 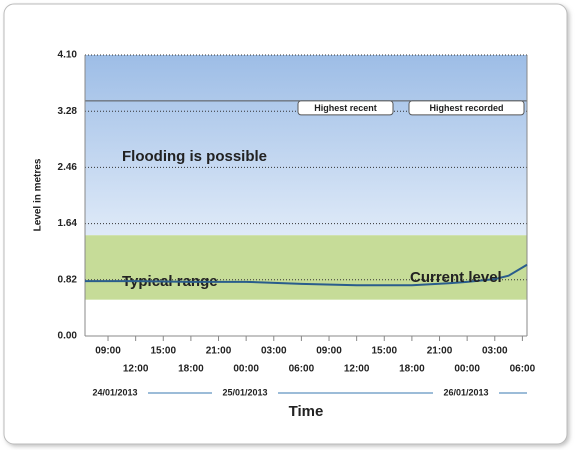 I want to click on x-axis-label: Time, so click(x=306, y=411).